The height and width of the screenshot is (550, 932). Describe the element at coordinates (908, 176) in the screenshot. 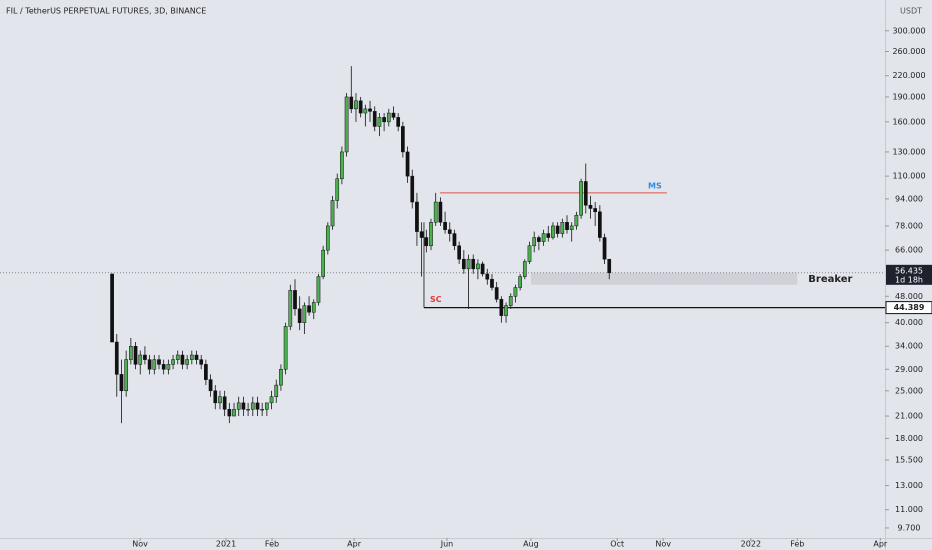

I see `y-tick-label: 110.000` at that location.